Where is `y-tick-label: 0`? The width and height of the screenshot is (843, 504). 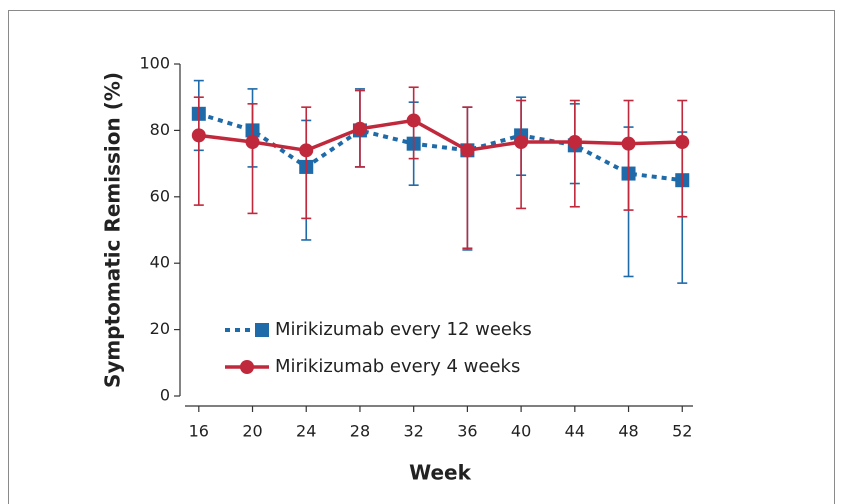 y-tick-label: 0 is located at coordinates (165, 395).